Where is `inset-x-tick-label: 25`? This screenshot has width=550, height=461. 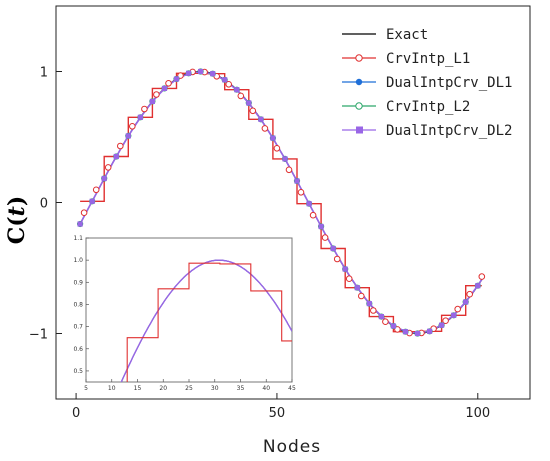
inset-x-tick-label: 25 is located at coordinates (189, 388).